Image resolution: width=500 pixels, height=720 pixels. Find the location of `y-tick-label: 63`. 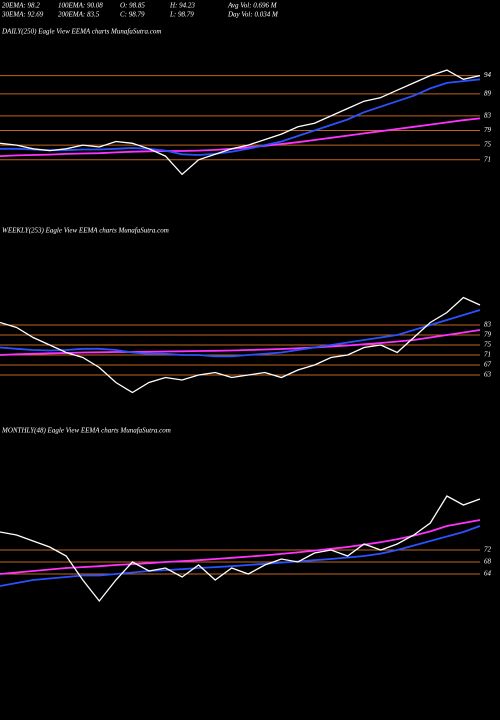

y-tick-label: 63 is located at coordinates (488, 375).